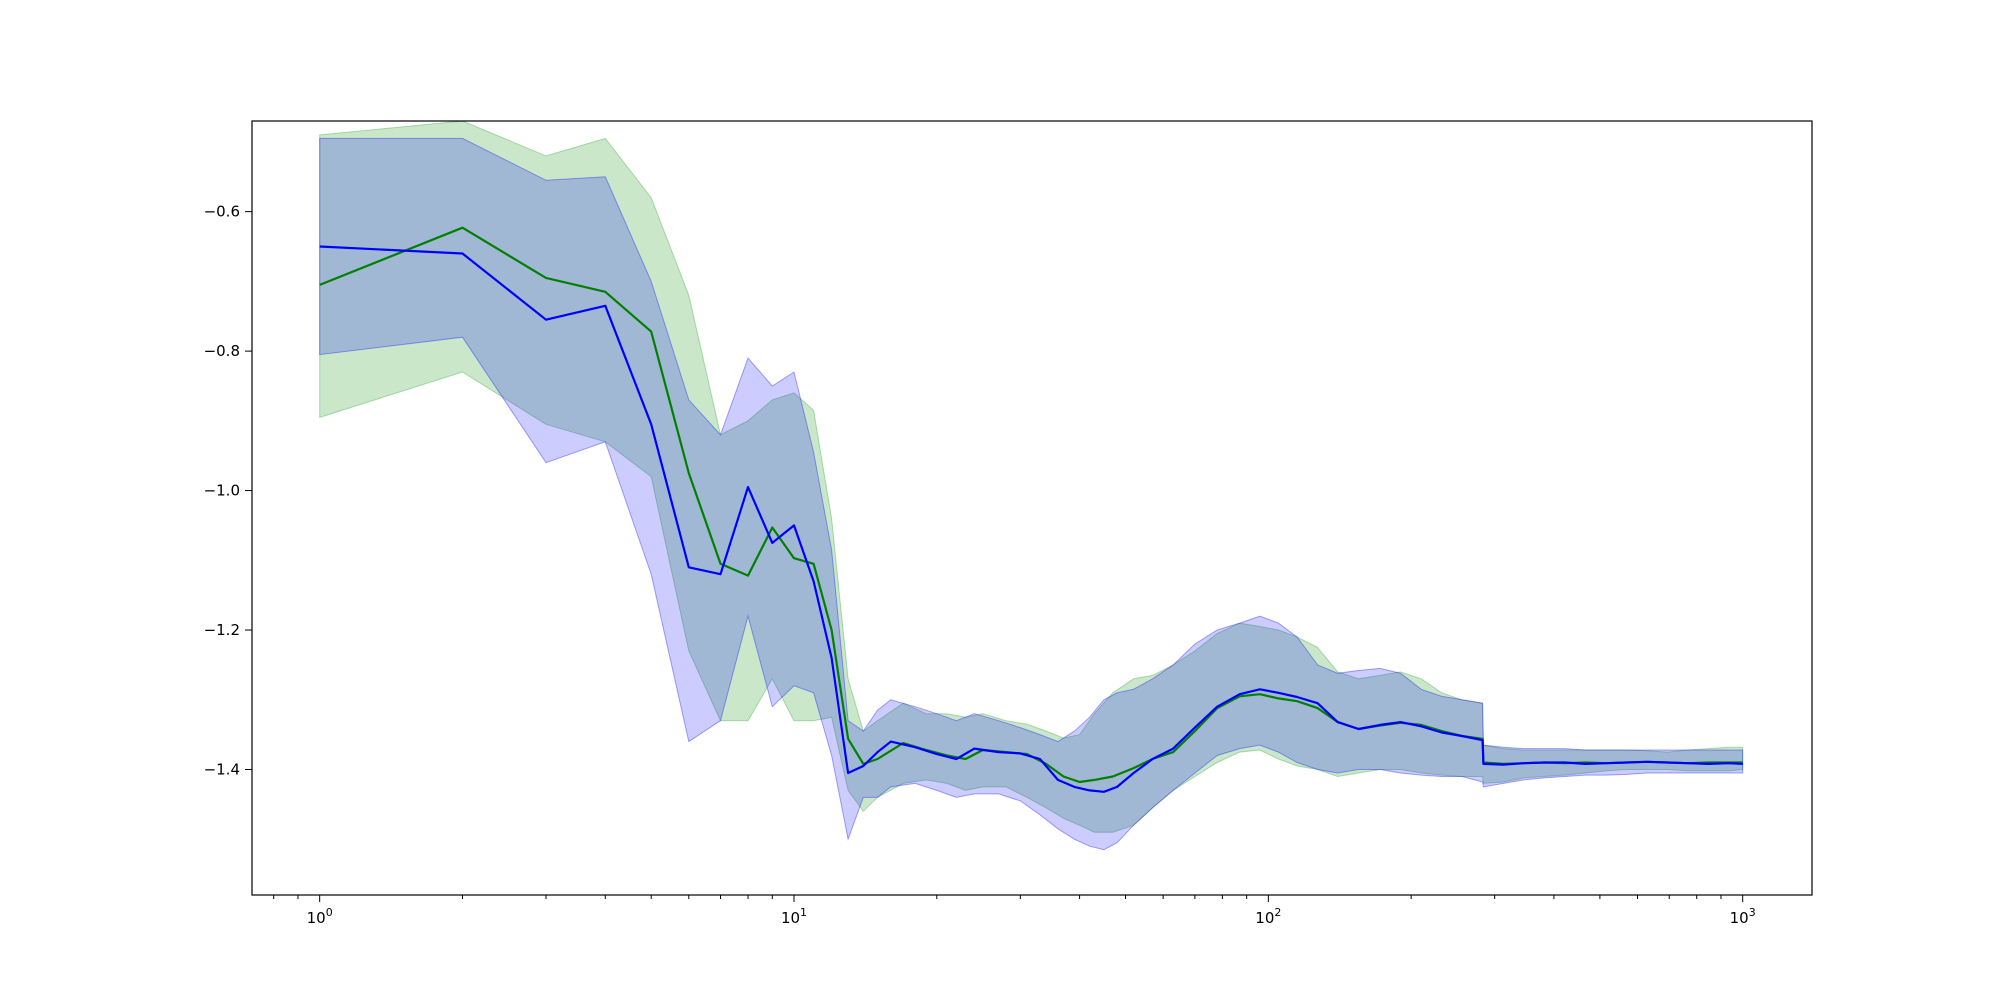  What do you see at coordinates (222, 351) in the screenshot?
I see `y-tick-label: −0.8` at bounding box center [222, 351].